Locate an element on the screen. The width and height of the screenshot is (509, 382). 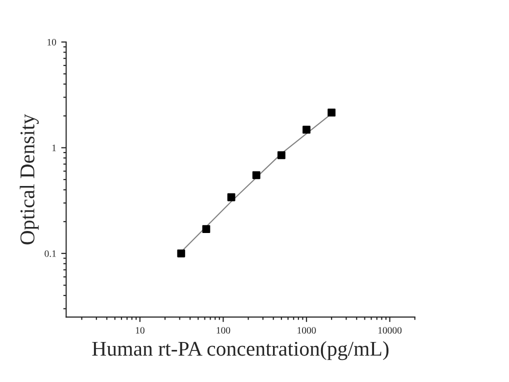
y-axis-title: Optical Density is located at coordinates (29, 179).